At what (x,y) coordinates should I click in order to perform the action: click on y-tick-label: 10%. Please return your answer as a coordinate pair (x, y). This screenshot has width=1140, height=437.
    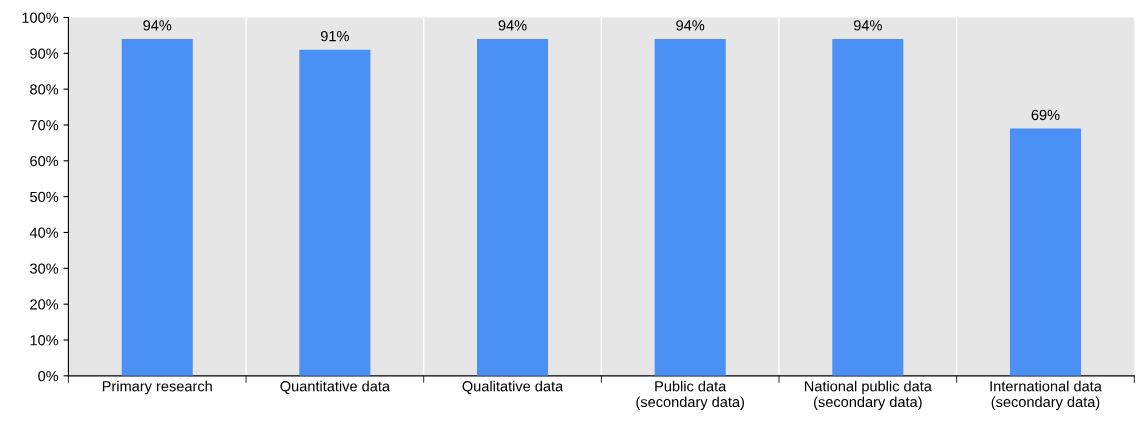
    Looking at the image, I should click on (44, 340).